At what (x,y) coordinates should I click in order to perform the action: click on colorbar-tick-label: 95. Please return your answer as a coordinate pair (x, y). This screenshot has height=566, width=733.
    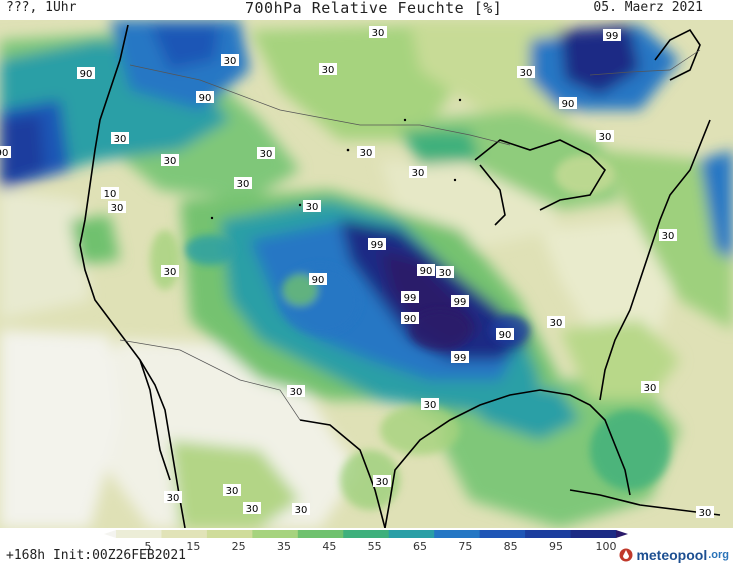
    Looking at the image, I should click on (556, 546).